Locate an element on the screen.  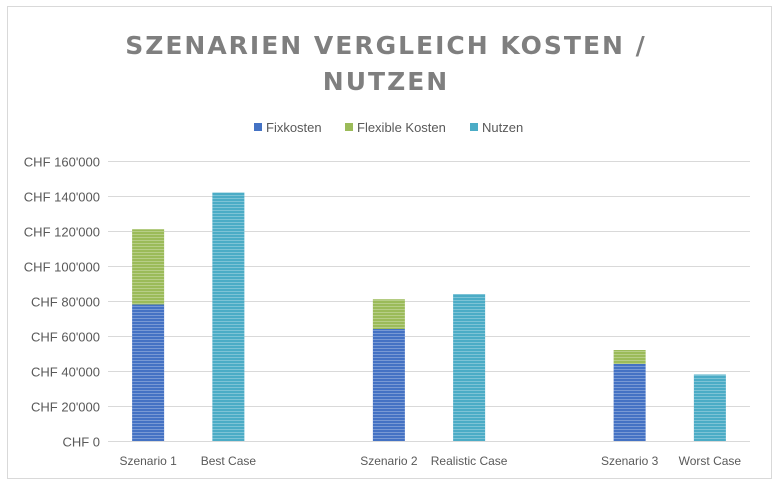
y-tick-label: CHF 140'000 is located at coordinates (62, 197).